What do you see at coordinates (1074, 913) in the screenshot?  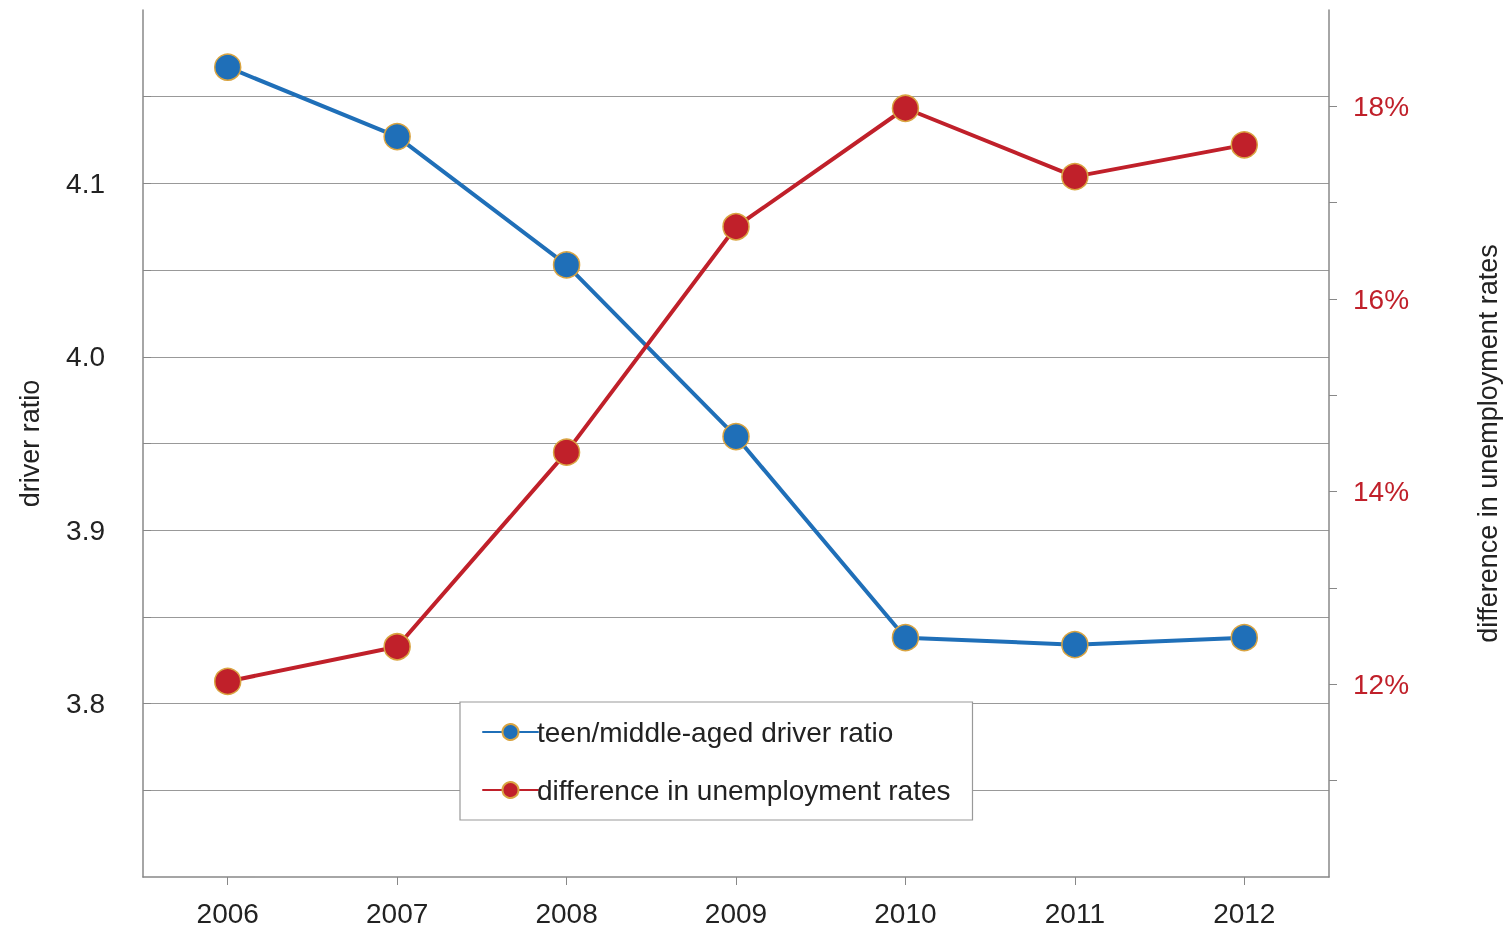 I see `x-tick-label: 2011` at bounding box center [1074, 913].